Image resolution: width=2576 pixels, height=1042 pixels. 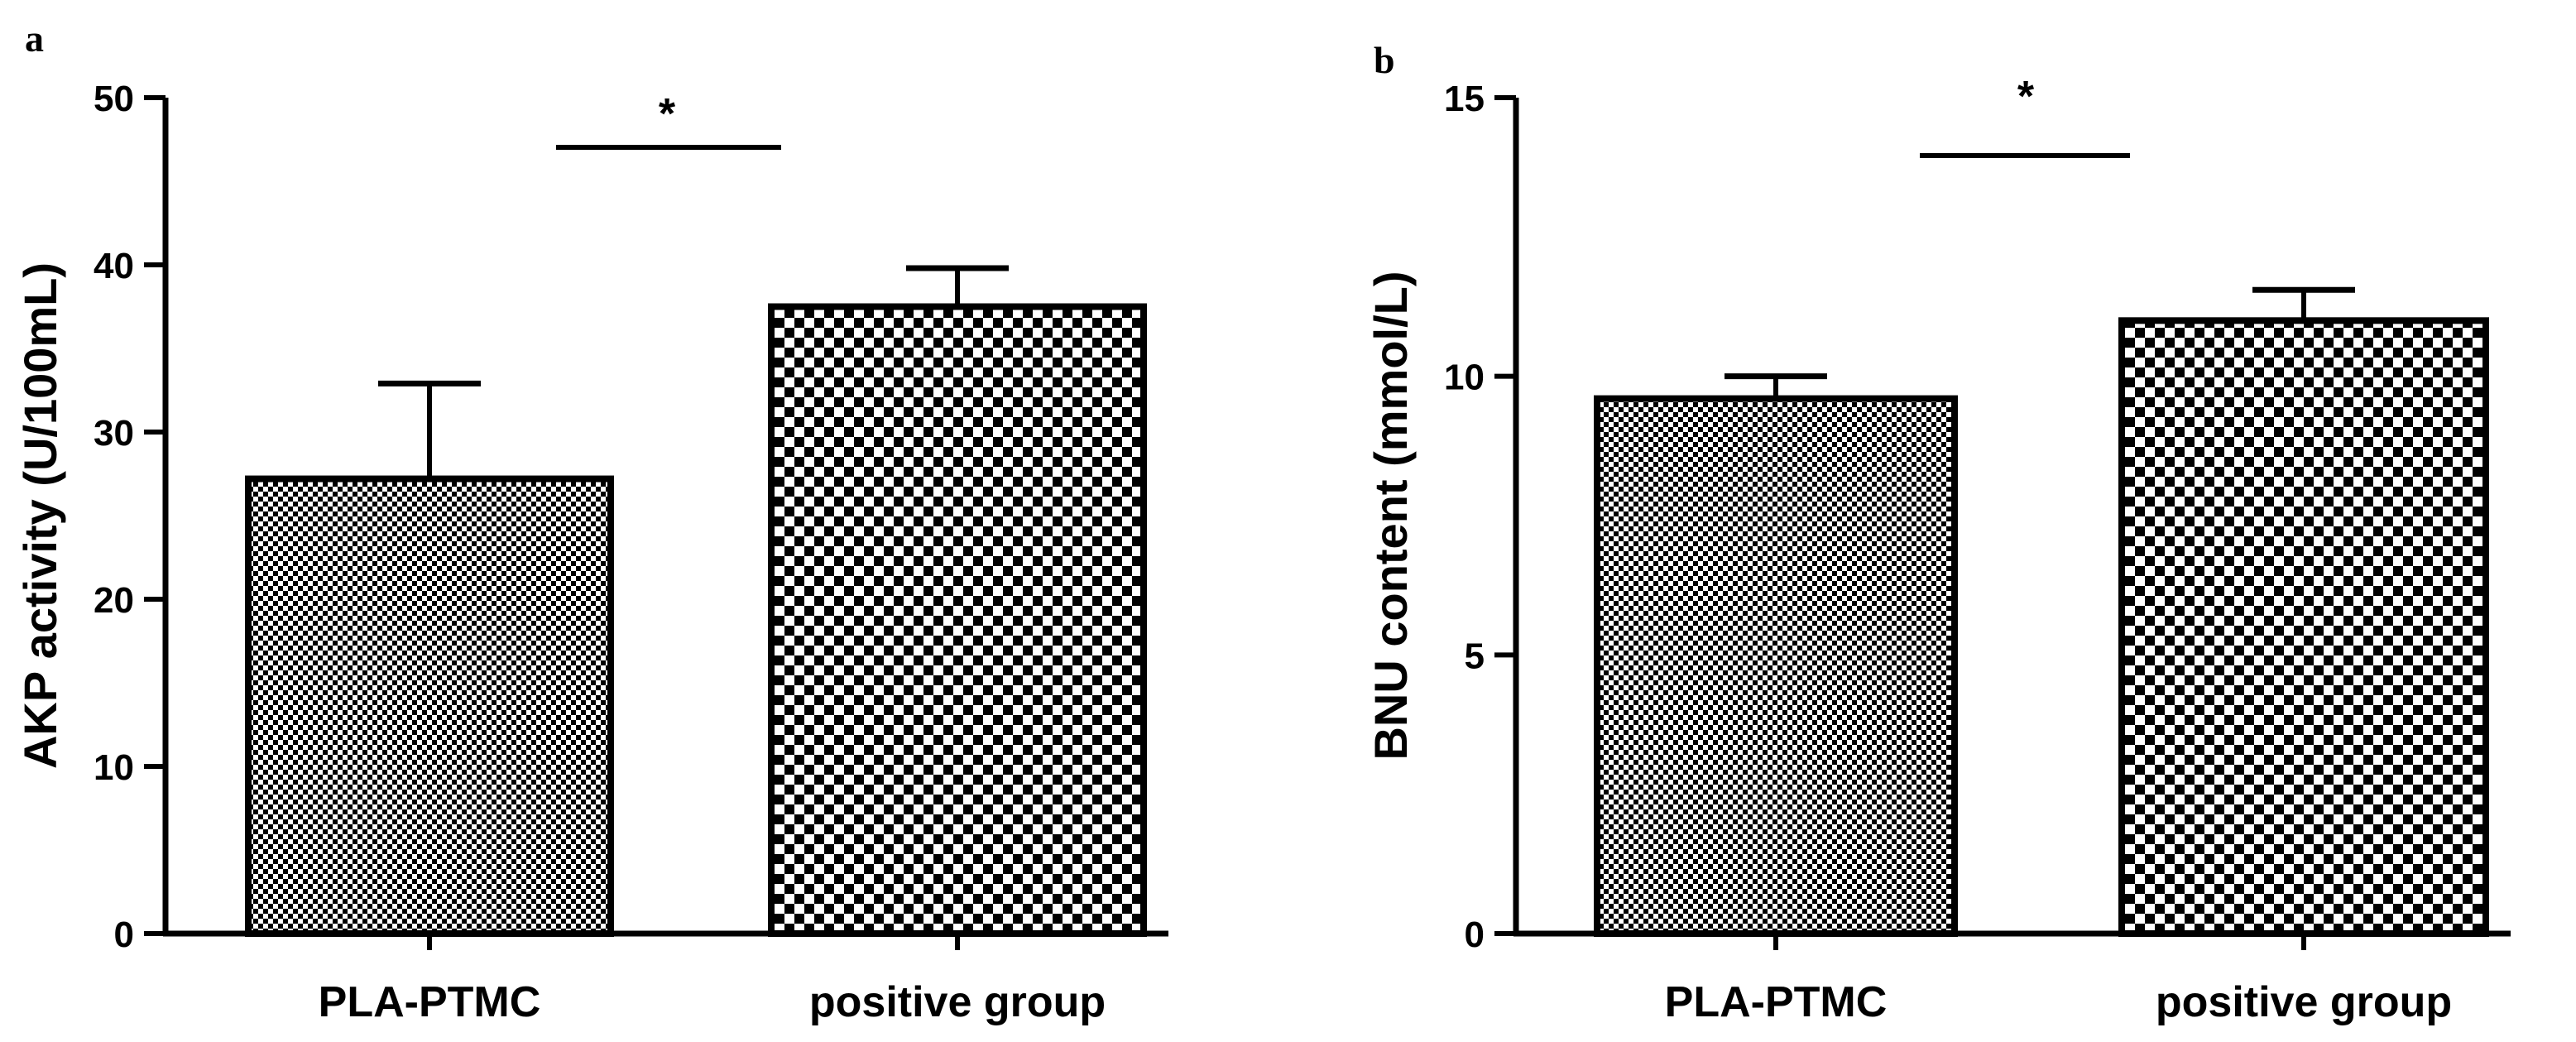 What do you see at coordinates (1465, 99) in the screenshot?
I see `y-tick-label: 15` at bounding box center [1465, 99].